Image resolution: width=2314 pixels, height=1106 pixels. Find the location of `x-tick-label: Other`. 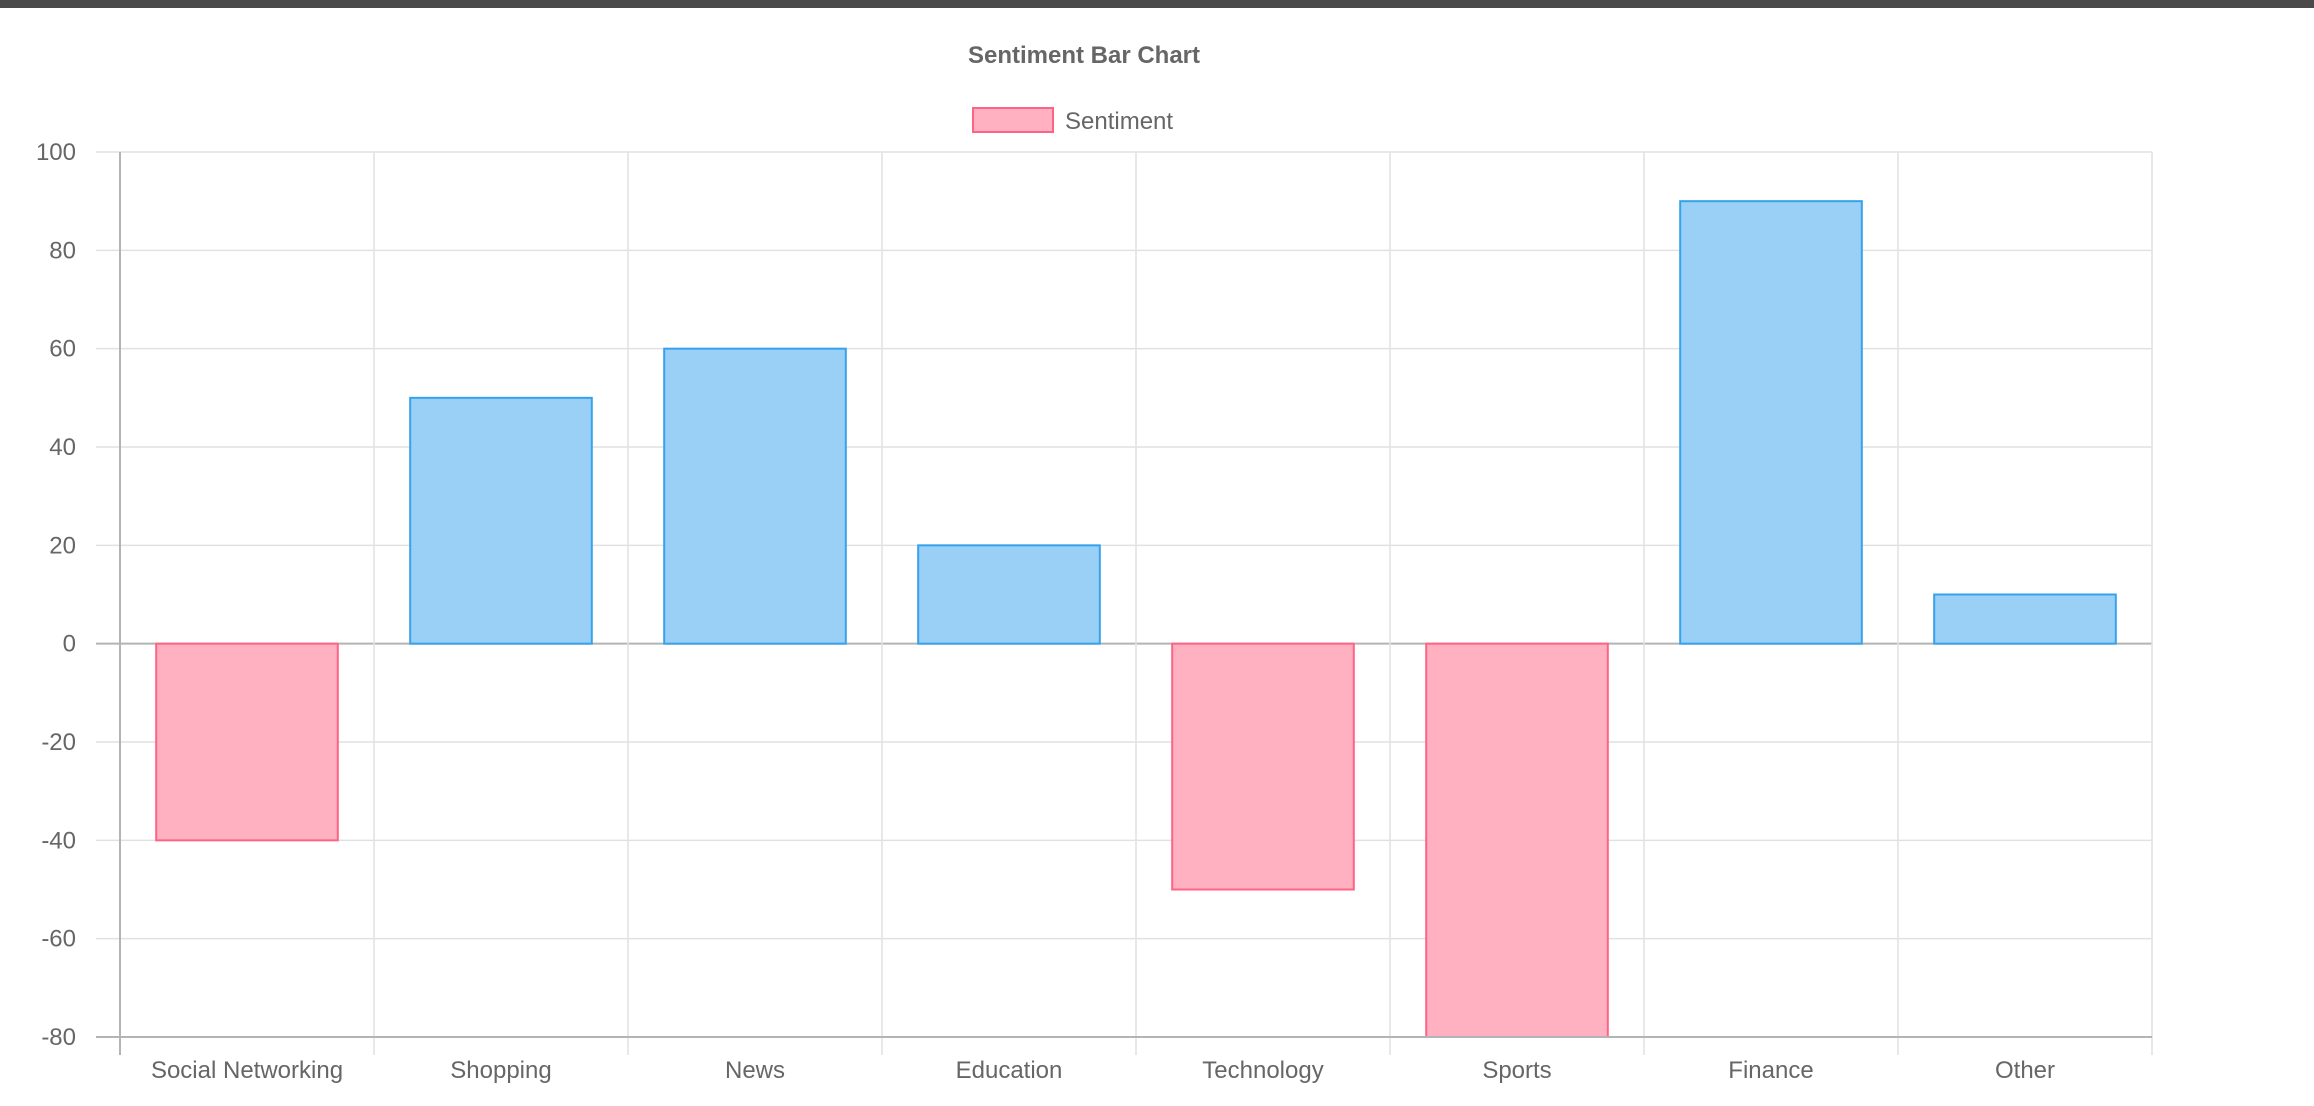

x-tick-label: Other is located at coordinates (2025, 1070).